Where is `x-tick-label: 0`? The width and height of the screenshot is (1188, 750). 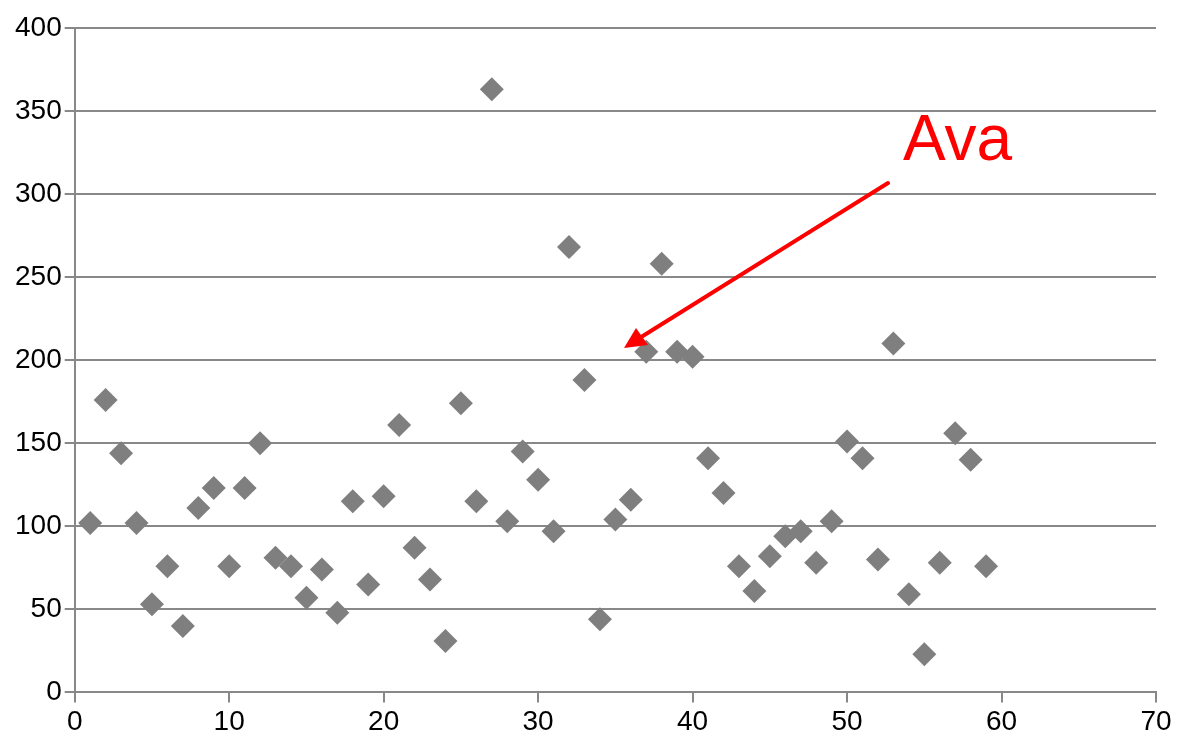
x-tick-label: 0 is located at coordinates (74, 720).